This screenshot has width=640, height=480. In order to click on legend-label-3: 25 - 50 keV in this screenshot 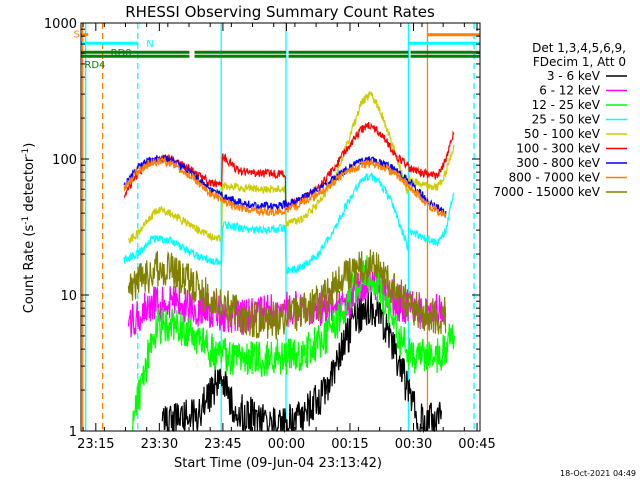, I will do `click(566, 120)`.